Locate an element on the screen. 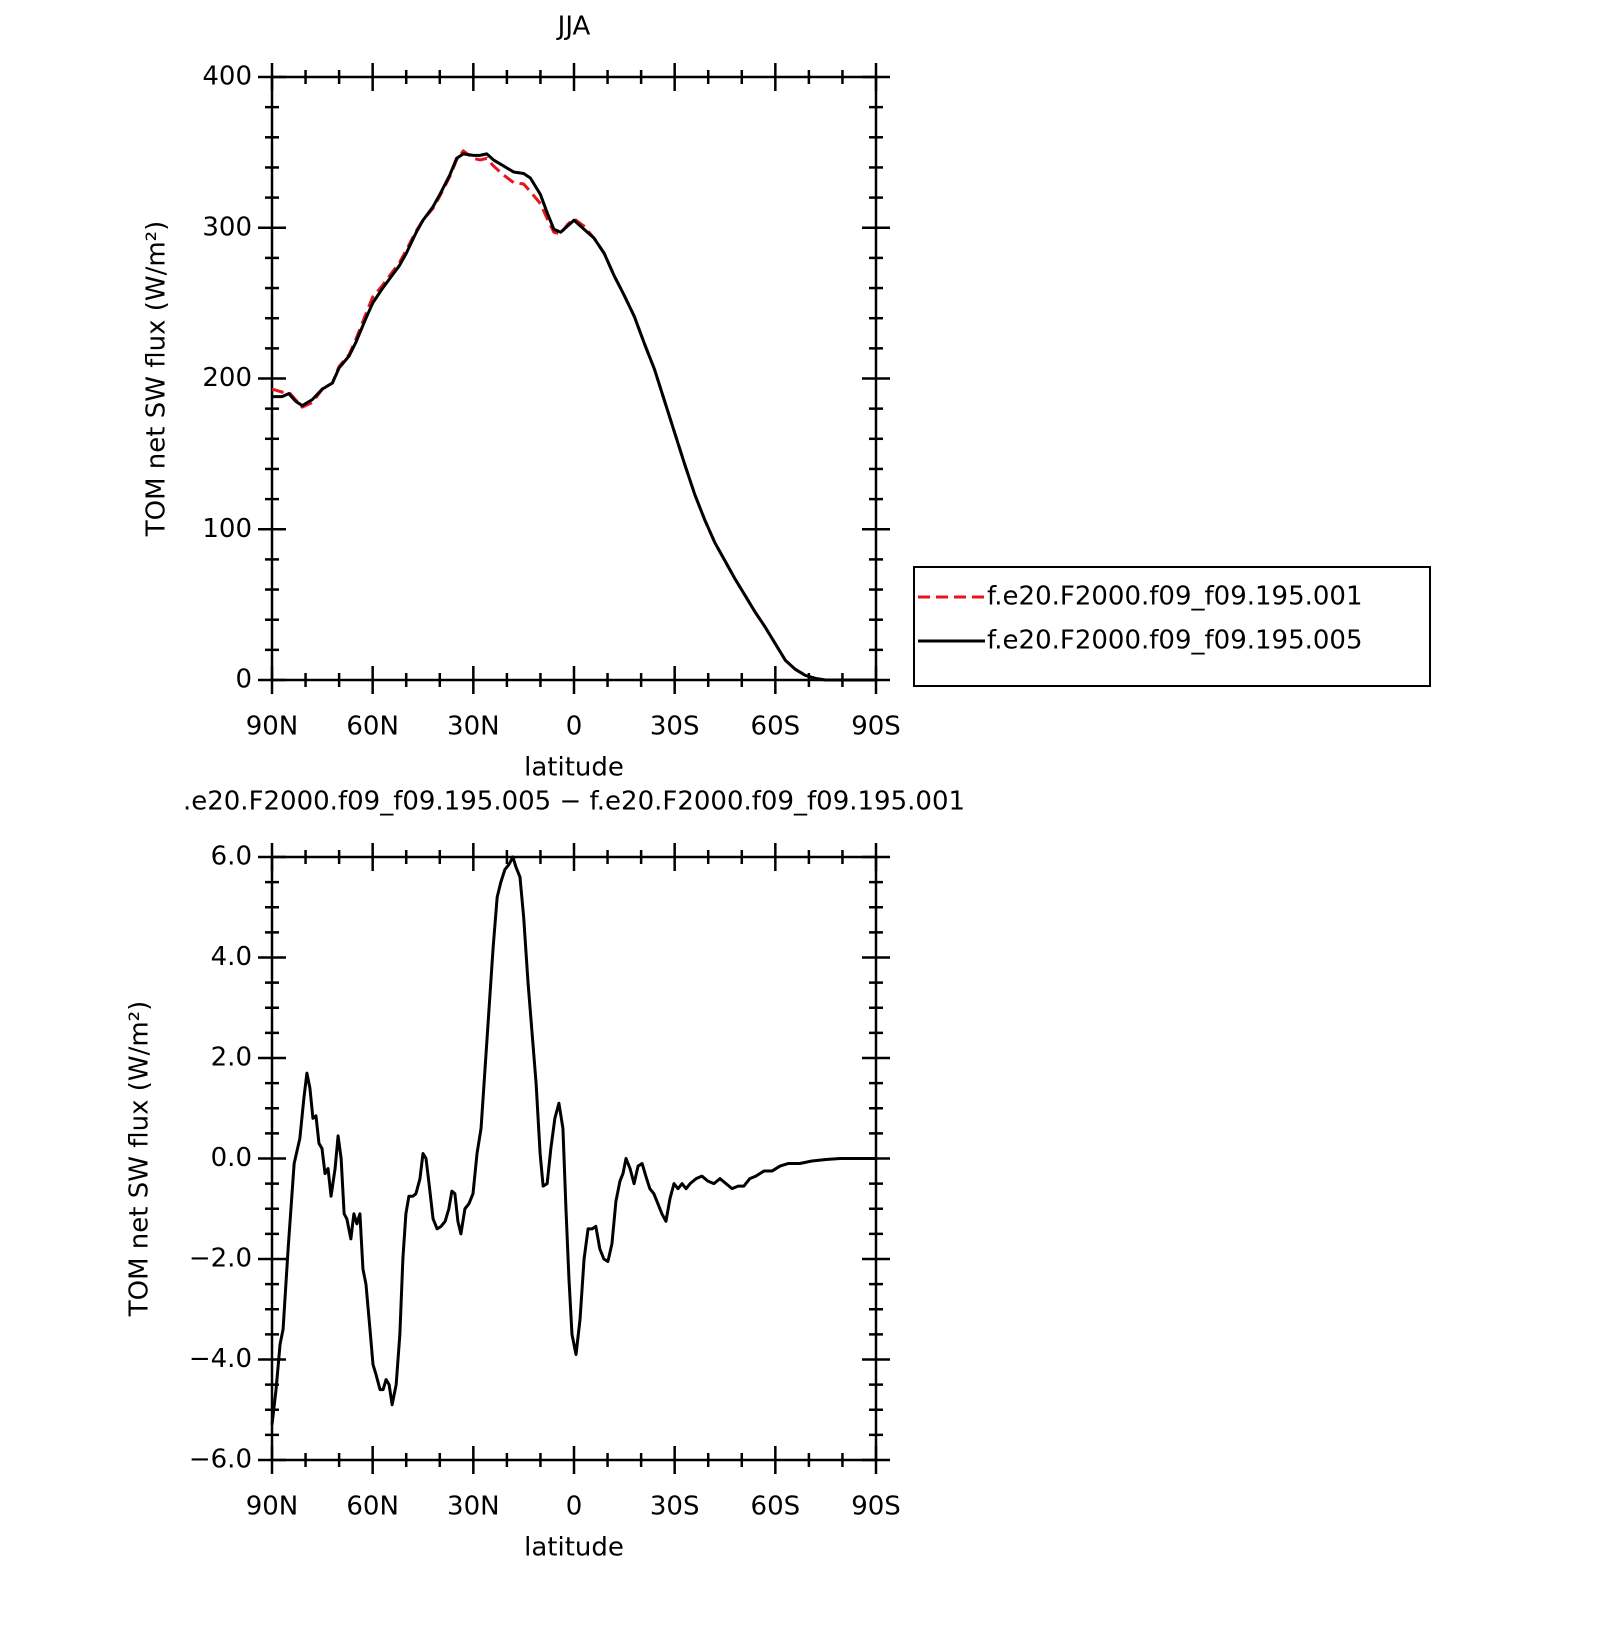  y-tick-label: 100 is located at coordinates (227, 529).